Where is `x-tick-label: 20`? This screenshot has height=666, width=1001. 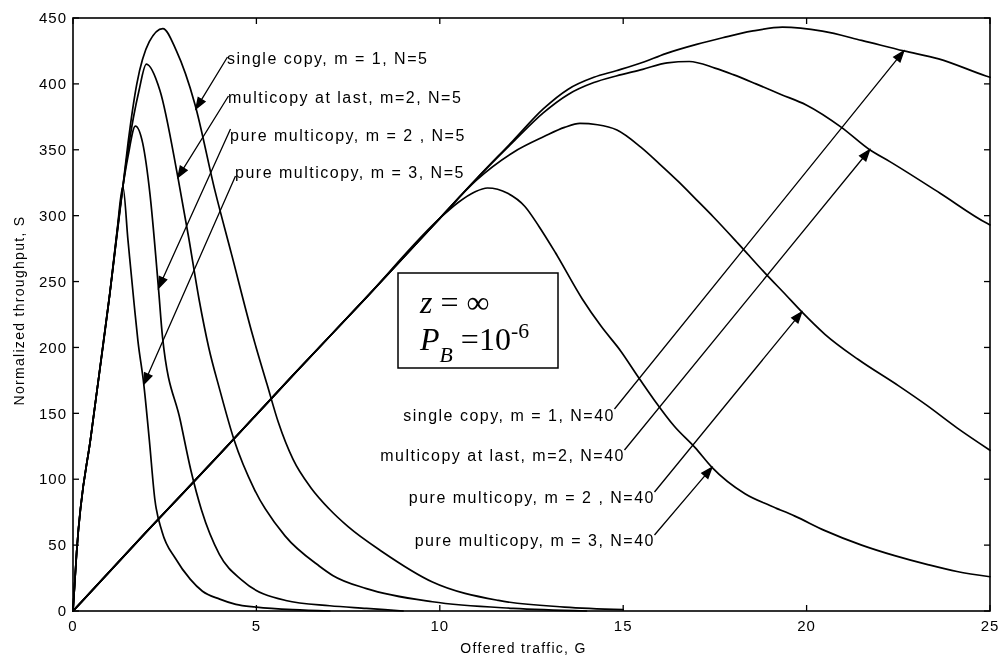
x-tick-label: 20 is located at coordinates (806, 626).